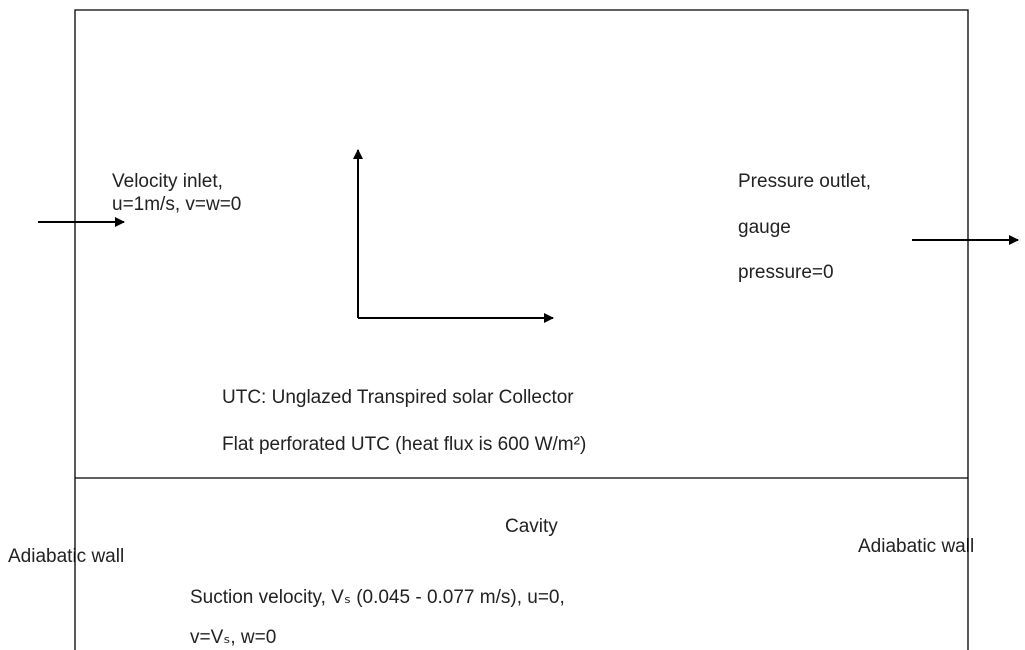 This screenshot has width=1025, height=650. I want to click on collector-definition: UTC: Unglazed Transpired solar Collector, so click(398, 397).